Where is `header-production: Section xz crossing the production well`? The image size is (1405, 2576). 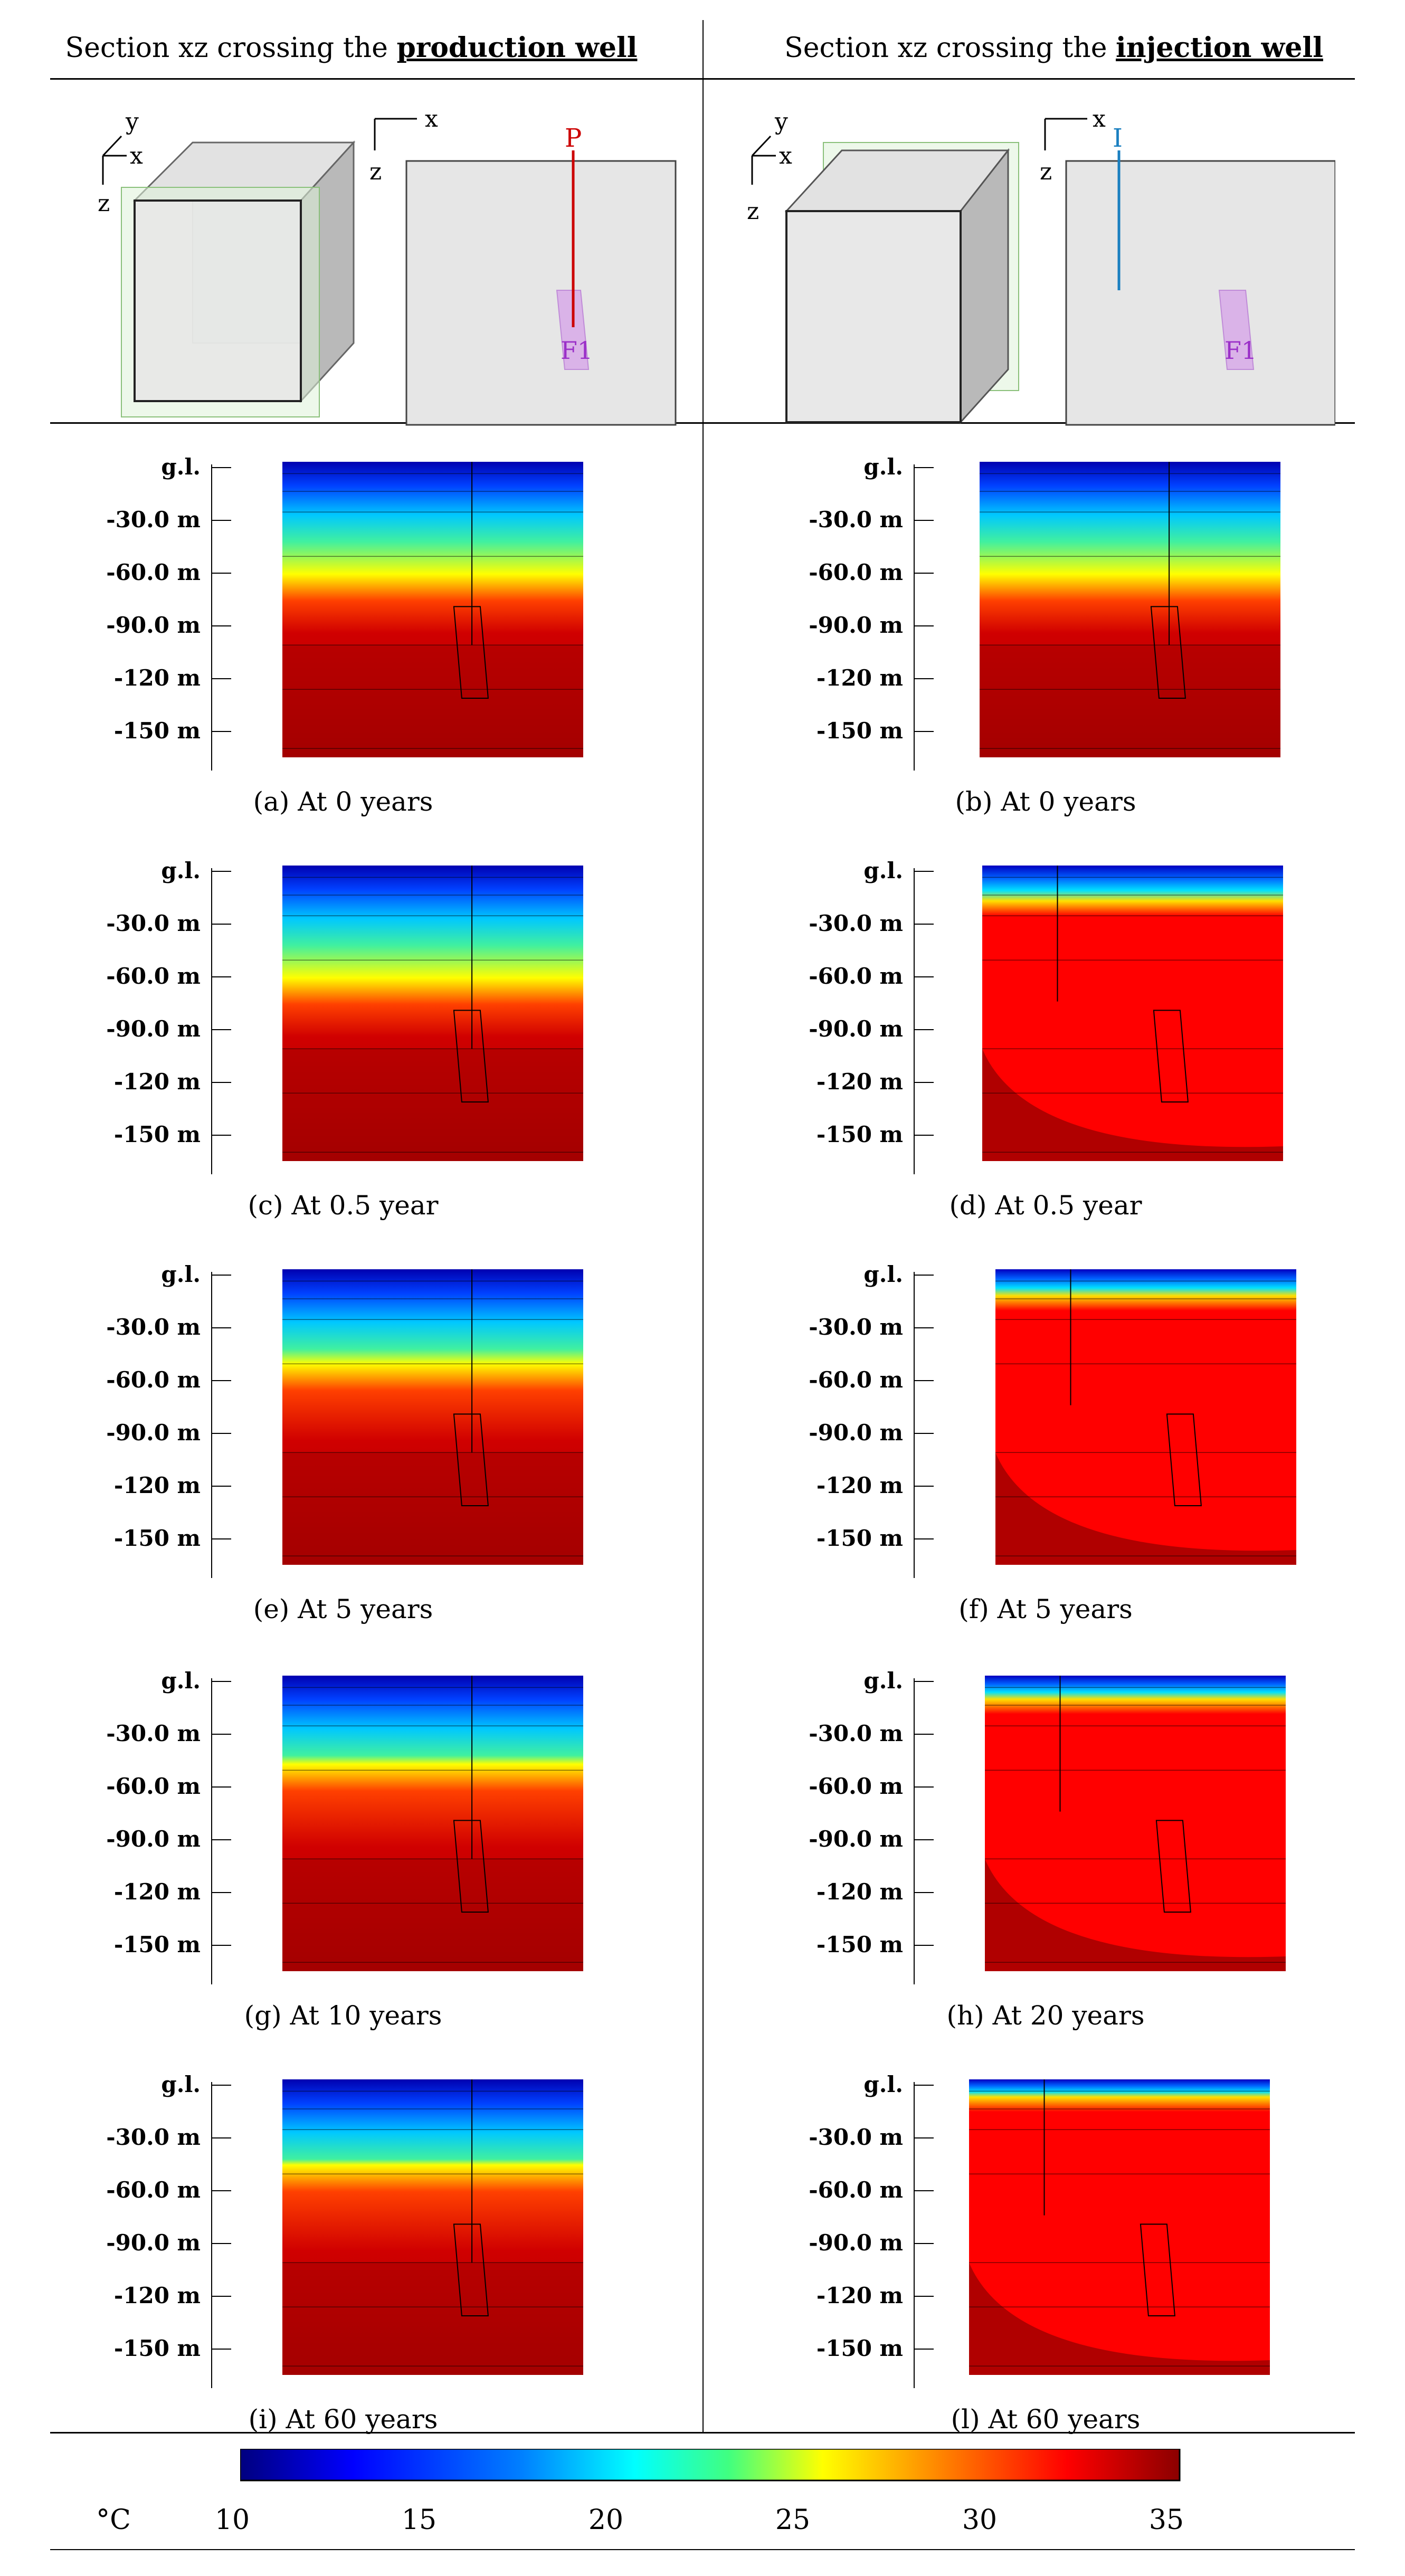 header-production: Section xz crossing the production well is located at coordinates (351, 48).